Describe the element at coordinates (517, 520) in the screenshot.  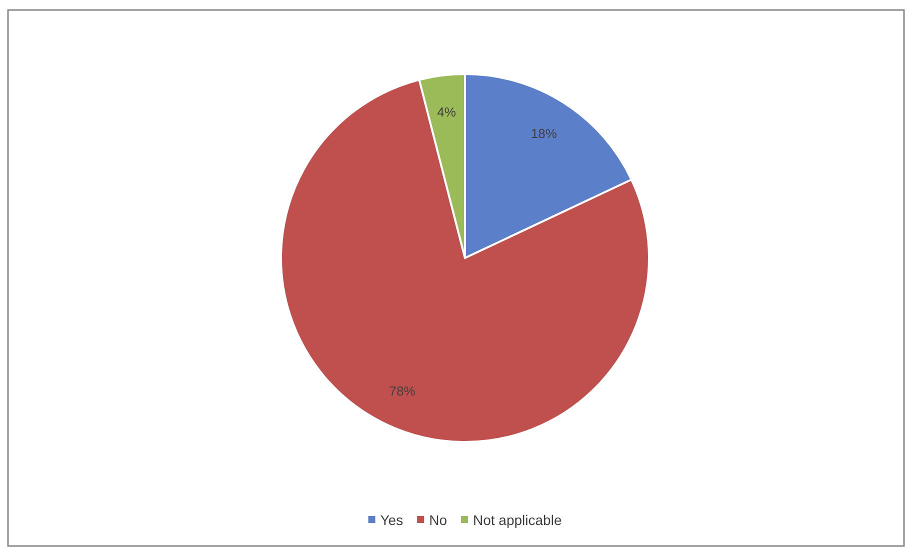
I see `legend-label: Not applicable` at that location.